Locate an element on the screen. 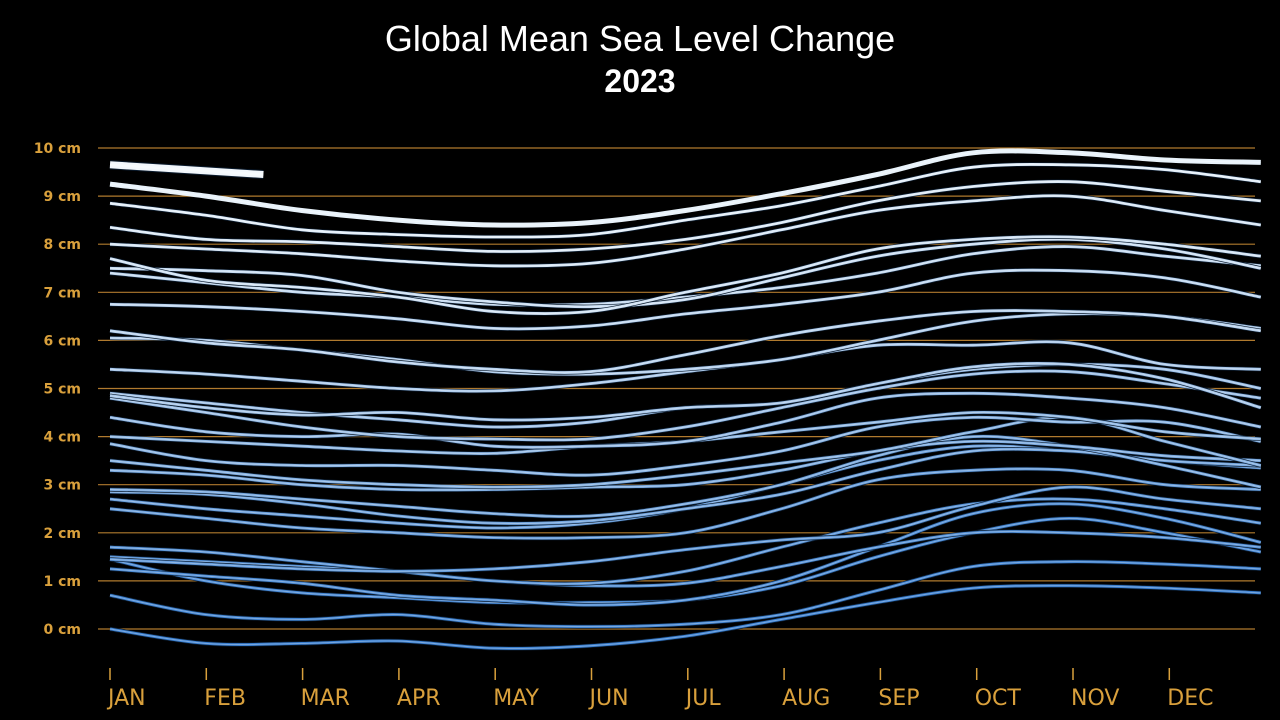 The height and width of the screenshot is (720, 1280). x-tick-label: FEB is located at coordinates (225, 698).